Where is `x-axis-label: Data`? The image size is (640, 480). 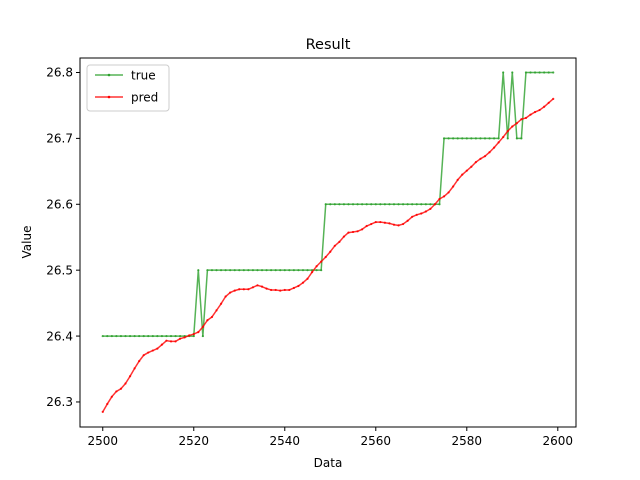 x-axis-label: Data is located at coordinates (328, 463).